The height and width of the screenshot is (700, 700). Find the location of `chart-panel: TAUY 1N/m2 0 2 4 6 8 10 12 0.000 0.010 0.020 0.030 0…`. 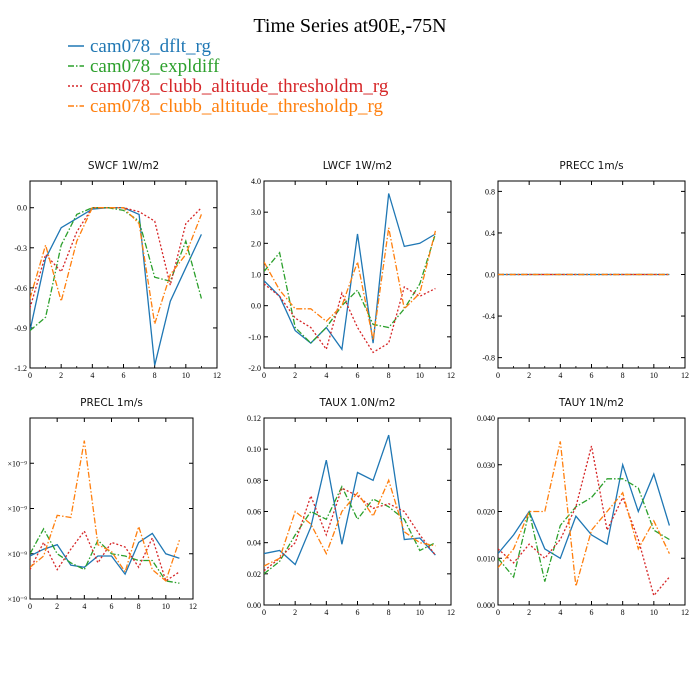

chart-panel: TAUY 1N/m2 0 2 4 6 8 10 12 0.000 0.010 0.020 0.030 0… is located at coordinates (583, 507).